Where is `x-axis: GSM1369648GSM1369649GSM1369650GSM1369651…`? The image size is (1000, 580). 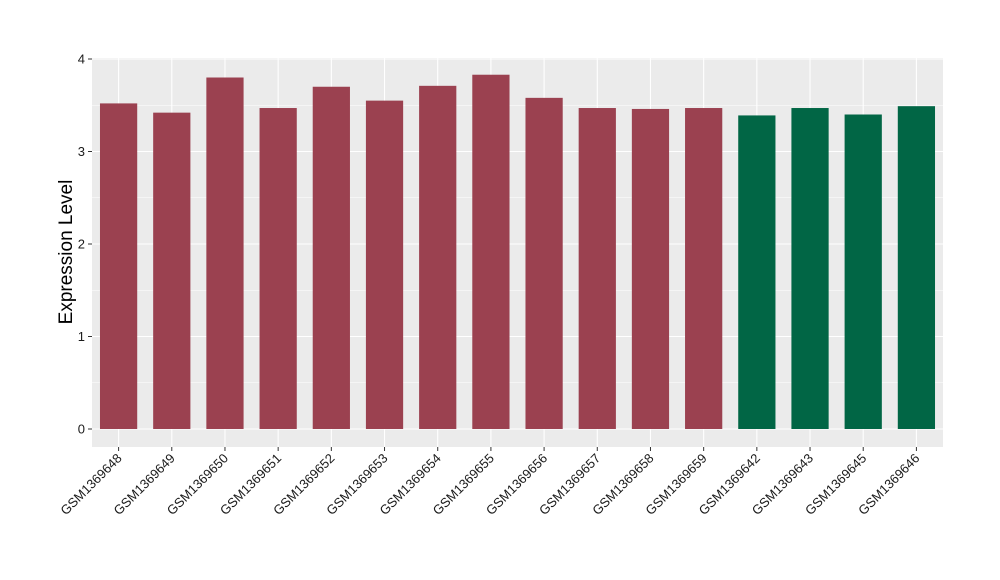 x-axis: GSM1369648GSM1369649GSM1369650GSM1369651… is located at coordinates (490, 482).